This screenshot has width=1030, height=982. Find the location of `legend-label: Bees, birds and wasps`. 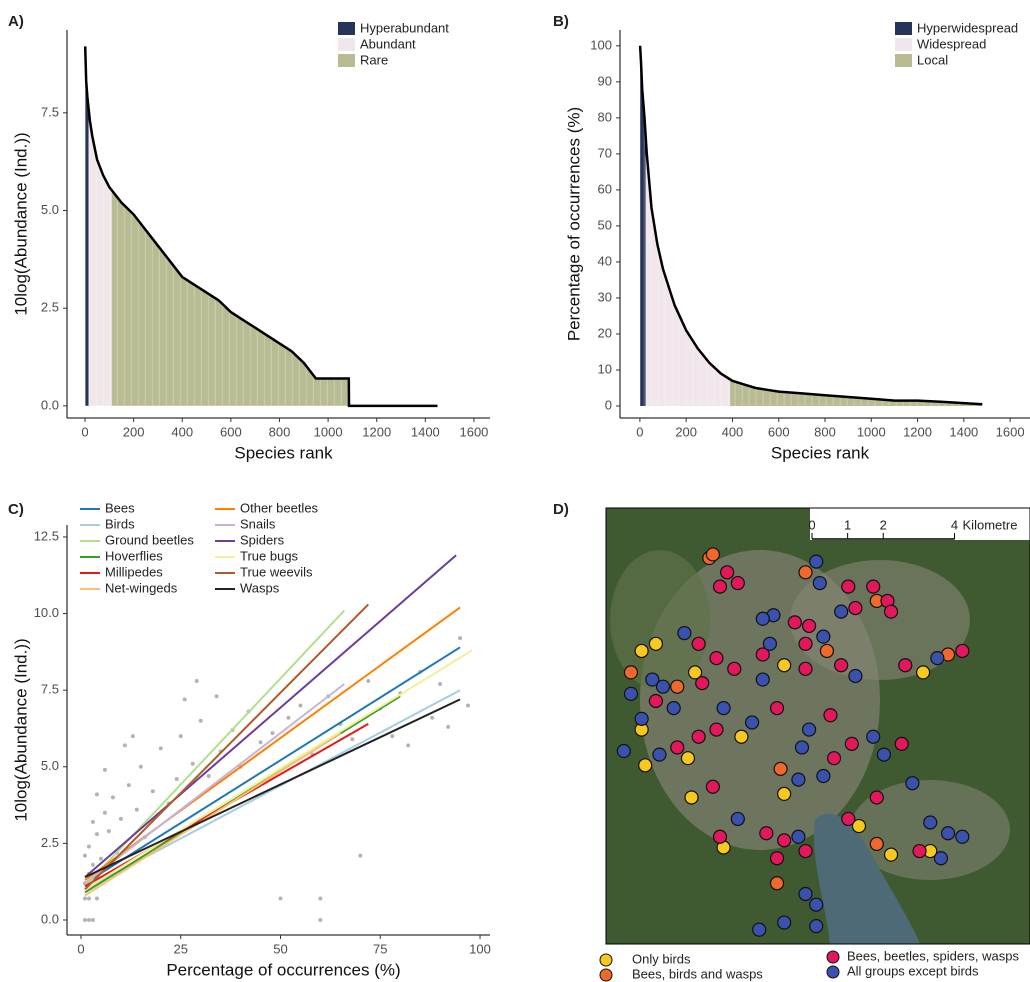

legend-label: Bees, birds and wasps is located at coordinates (697, 973).